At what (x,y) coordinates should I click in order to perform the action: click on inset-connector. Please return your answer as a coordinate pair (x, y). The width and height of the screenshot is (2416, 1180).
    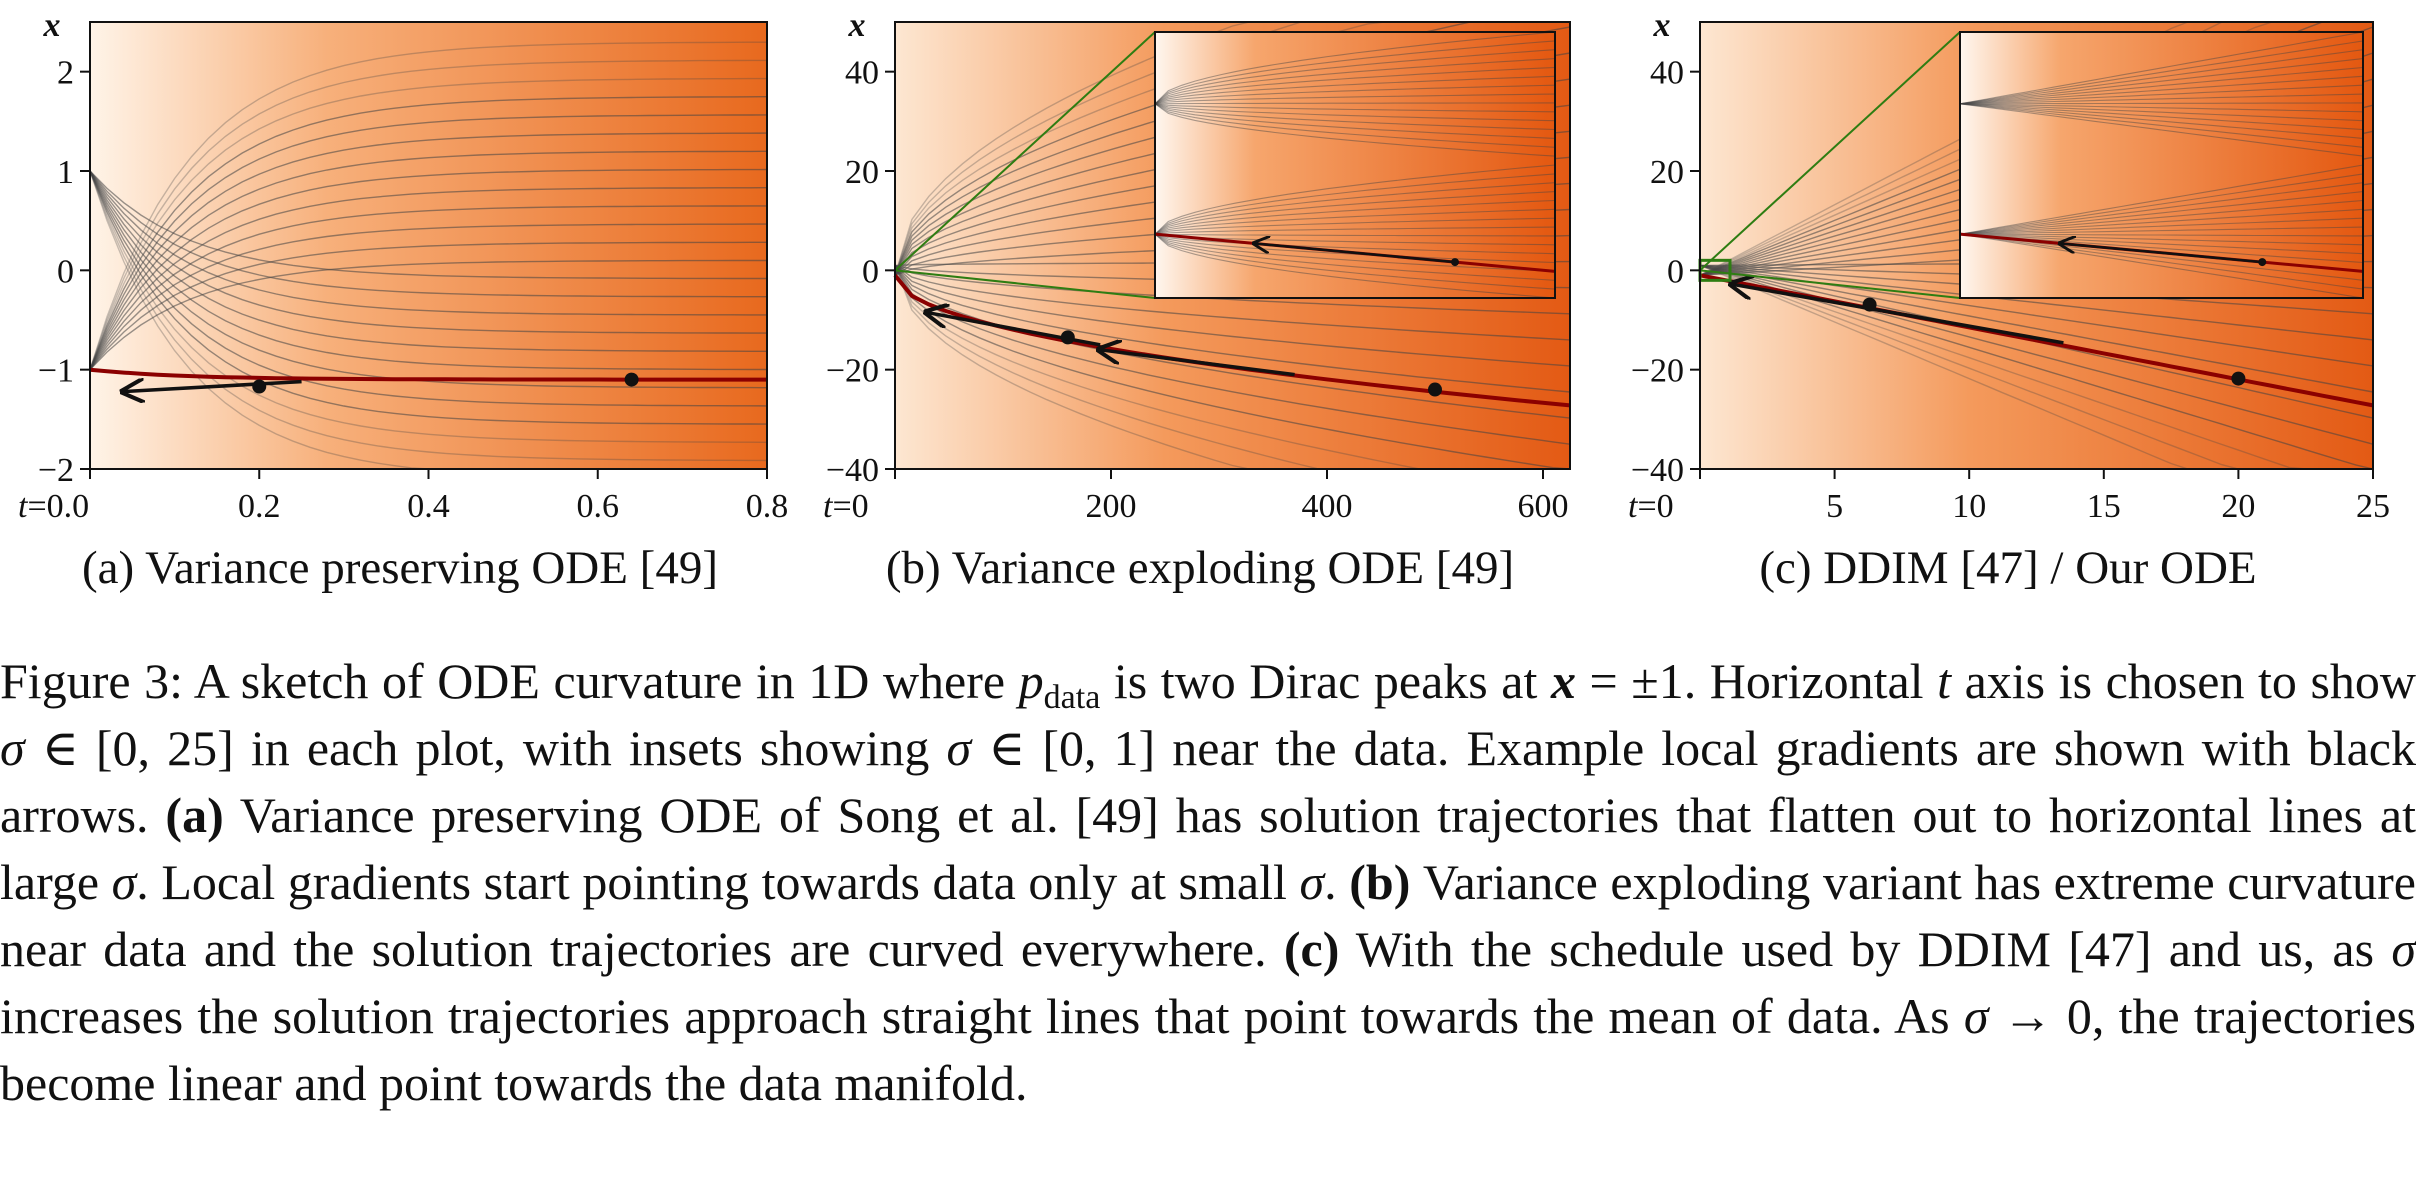
    Looking at the image, I should click on (1025, 151).